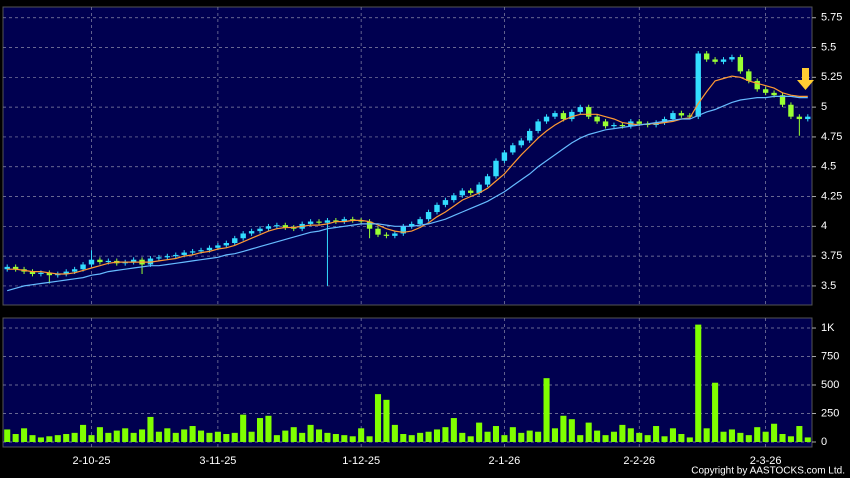 The height and width of the screenshot is (478, 850). Describe the element at coordinates (831, 77) in the screenshot. I see `y-tick-label: 5.25` at that location.